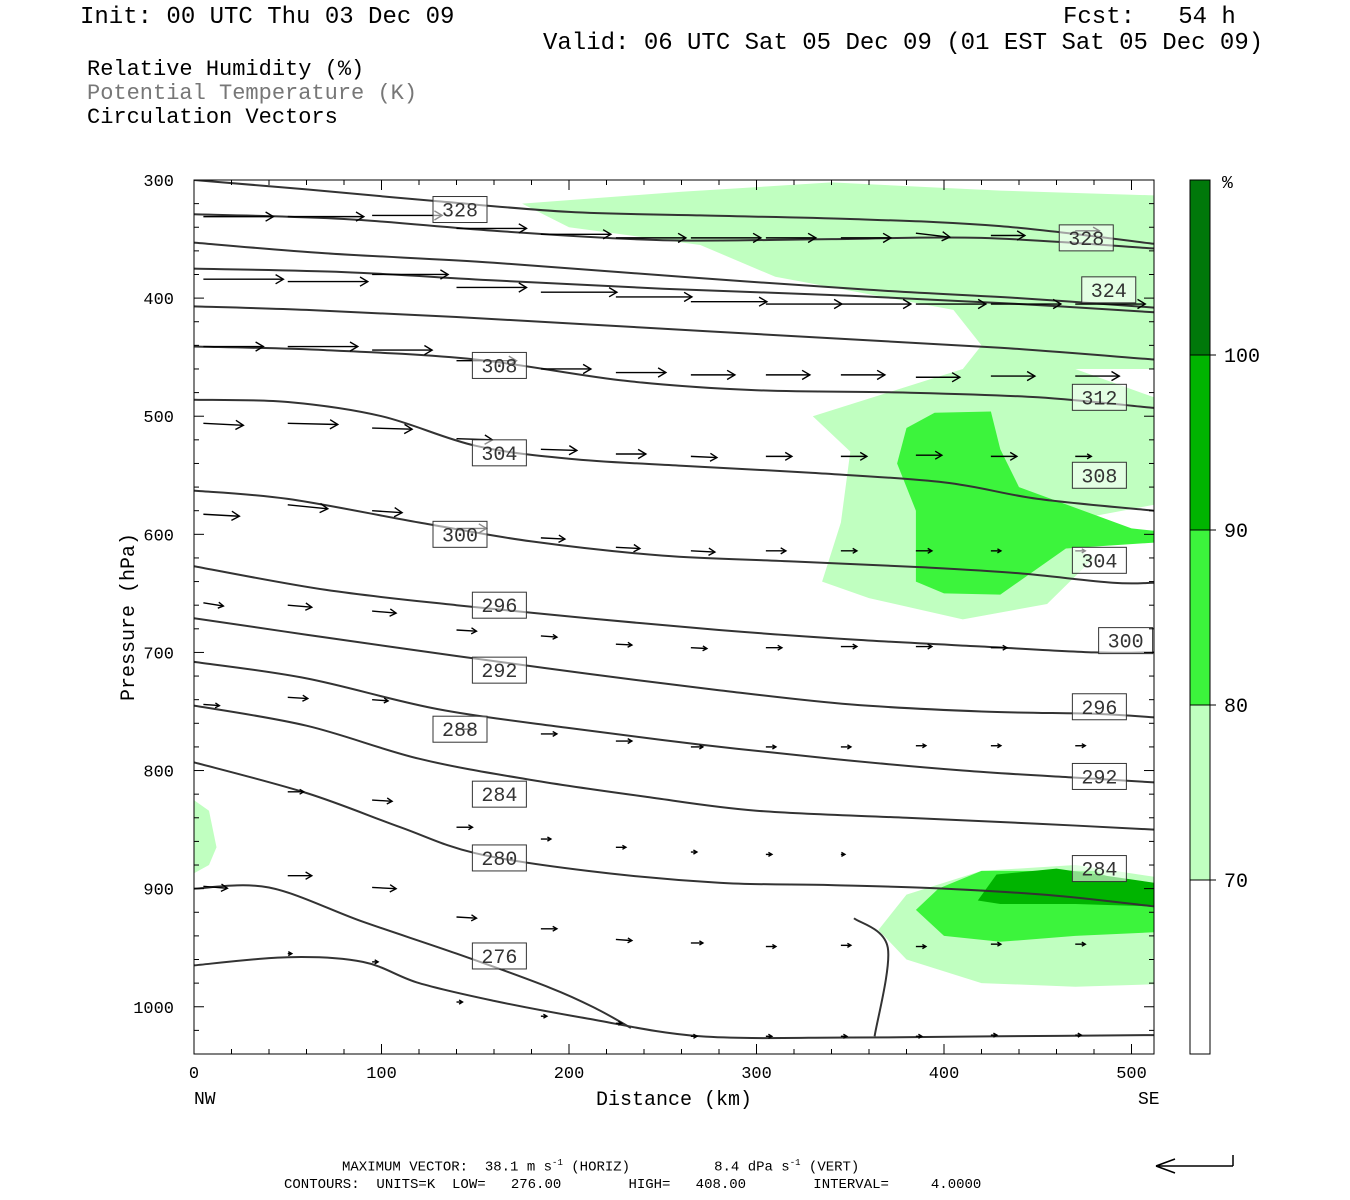 Image resolution: width=1350 pixels, height=1200 pixels. I want to click on colorbar-level-label: 80, so click(1236, 707).